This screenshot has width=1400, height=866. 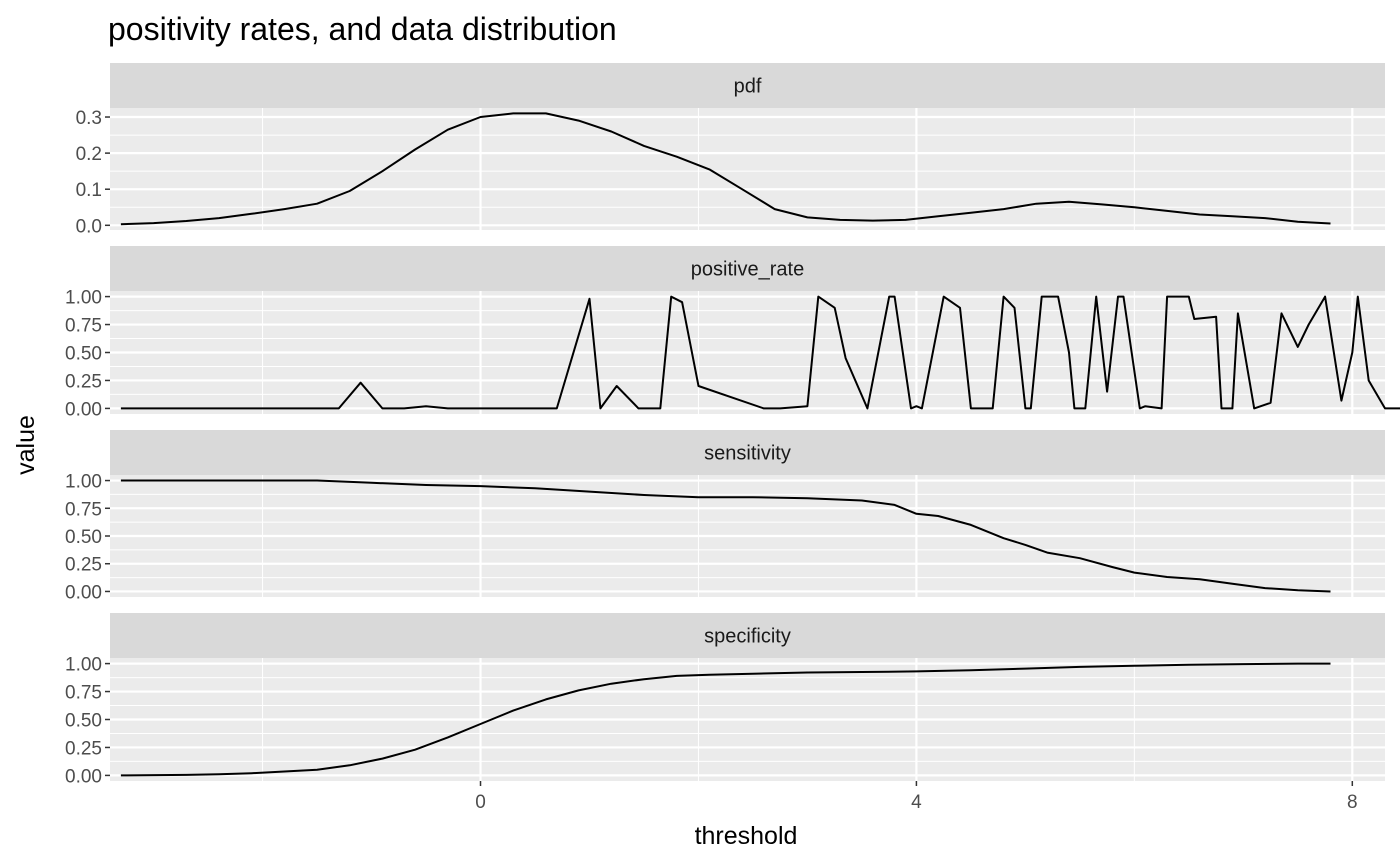 What do you see at coordinates (26, 445) in the screenshot?
I see `y-axis-label: value` at bounding box center [26, 445].